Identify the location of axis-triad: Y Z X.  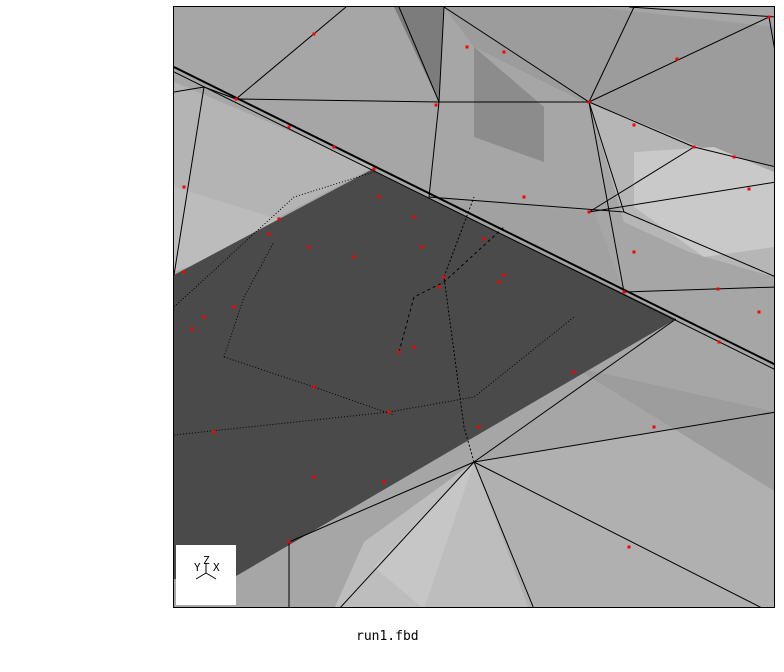
(206, 575).